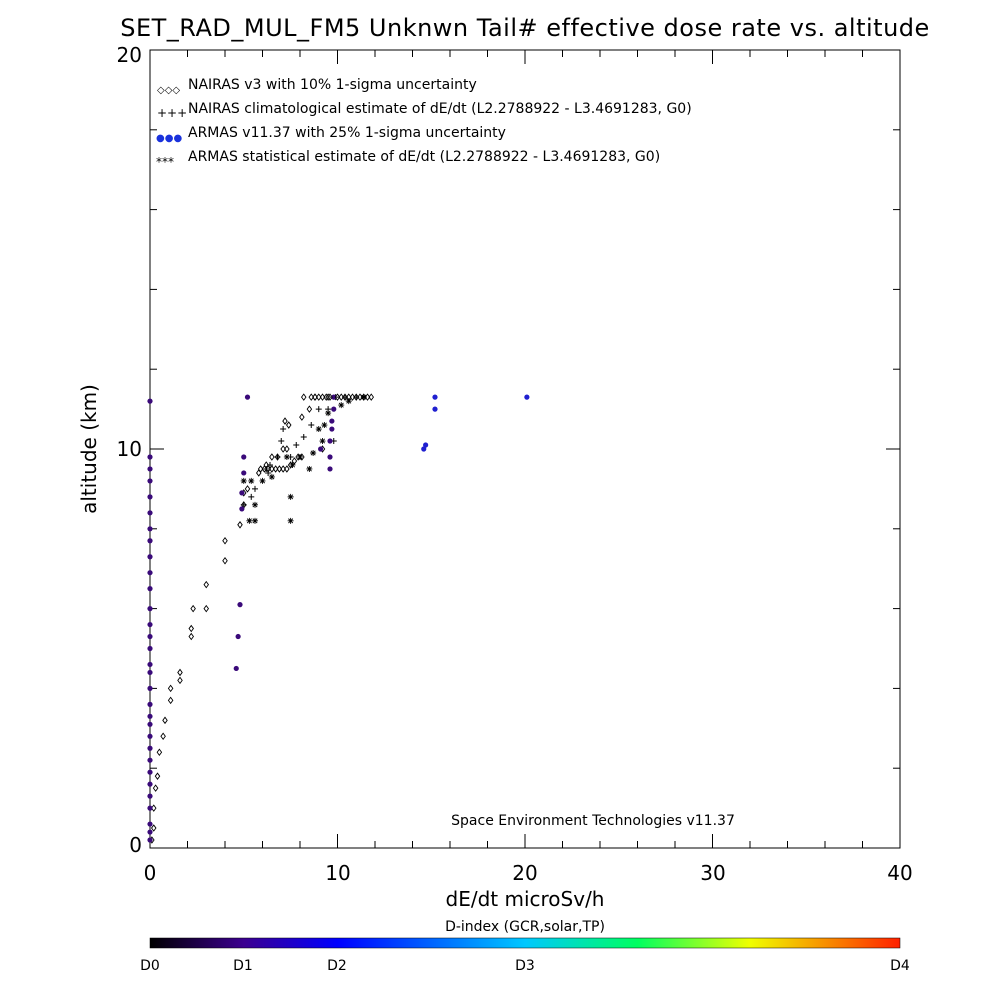 The image size is (1000, 1000). Describe the element at coordinates (129, 449) in the screenshot. I see `y-tick-label-10: 10` at that location.